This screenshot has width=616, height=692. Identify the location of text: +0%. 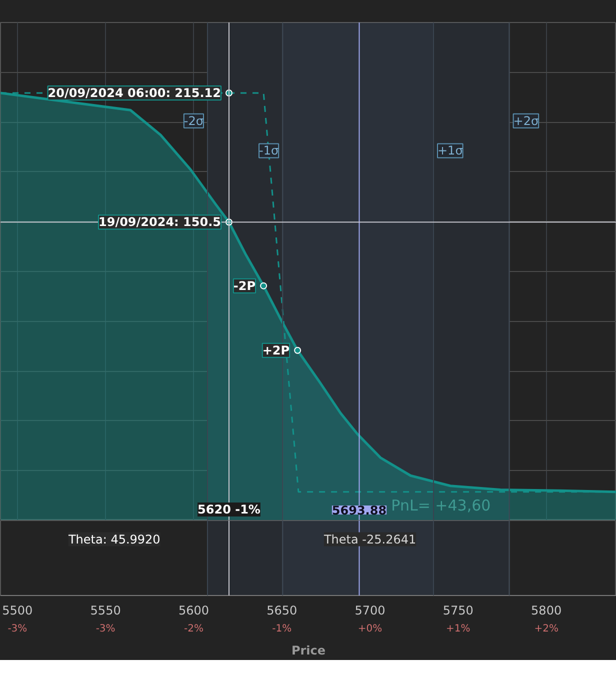
(370, 629).